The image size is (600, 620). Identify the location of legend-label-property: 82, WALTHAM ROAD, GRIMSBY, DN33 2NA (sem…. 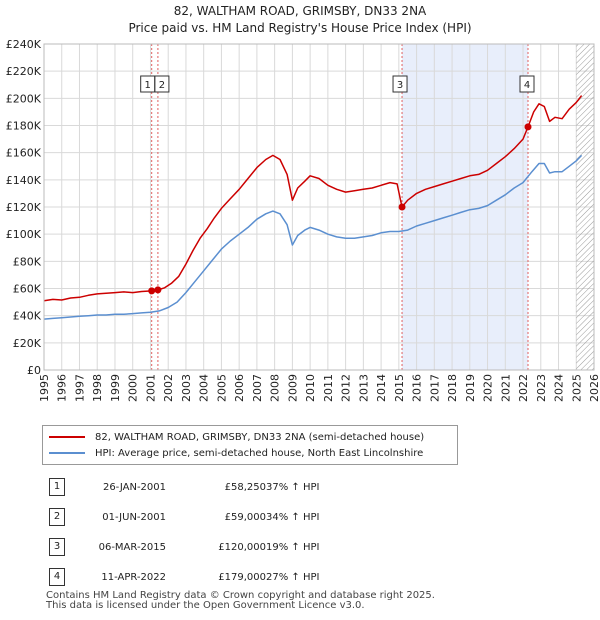
(260, 437).